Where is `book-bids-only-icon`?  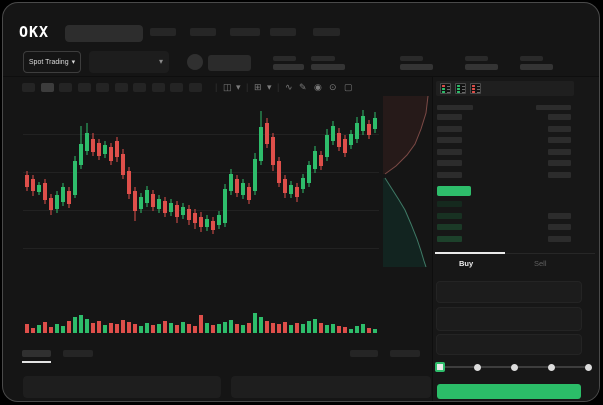
book-bids-only-icon is located at coordinates (460, 88).